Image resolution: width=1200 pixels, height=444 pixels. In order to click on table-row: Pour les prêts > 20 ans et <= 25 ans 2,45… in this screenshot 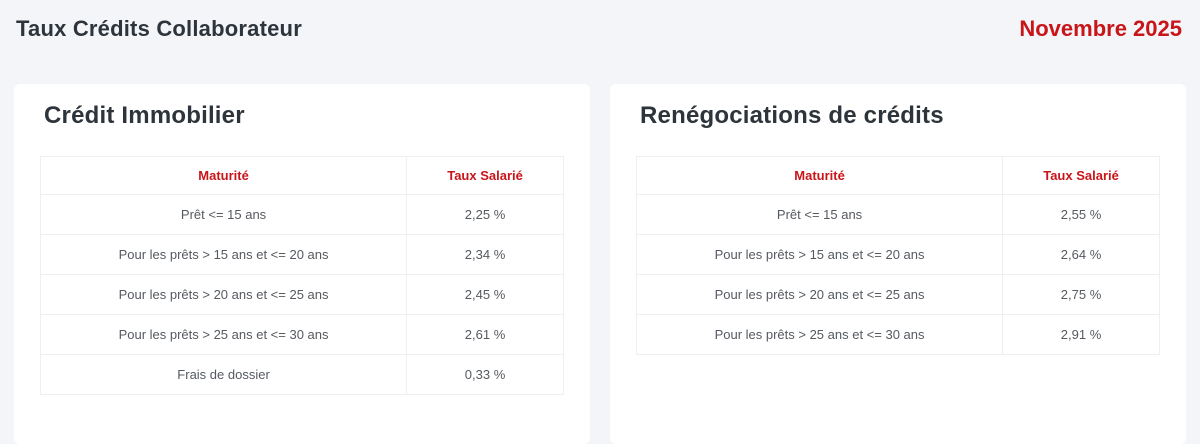, I will do `click(301, 294)`.